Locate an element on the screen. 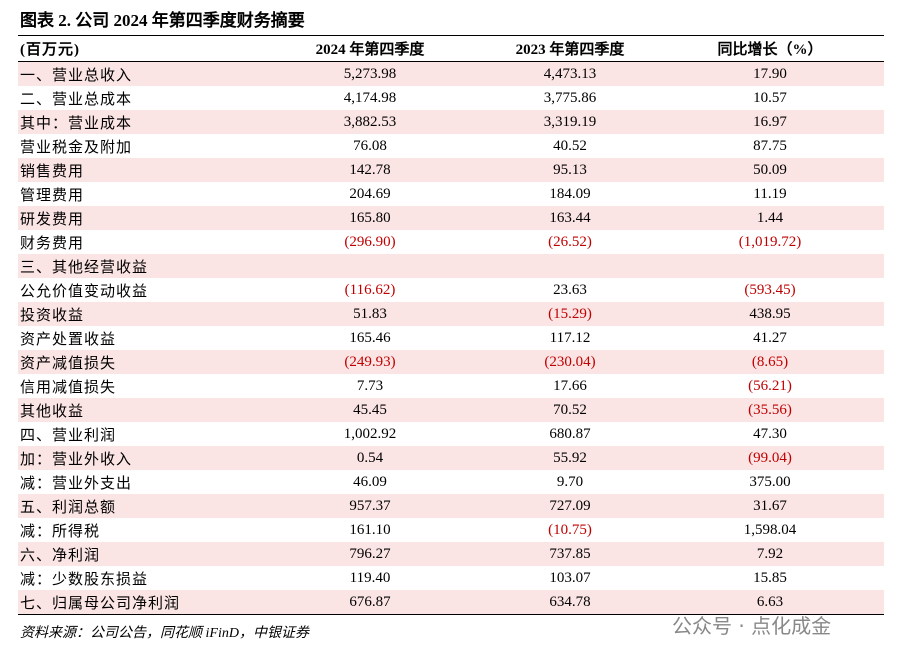  cell: (35.56) is located at coordinates (770, 409).